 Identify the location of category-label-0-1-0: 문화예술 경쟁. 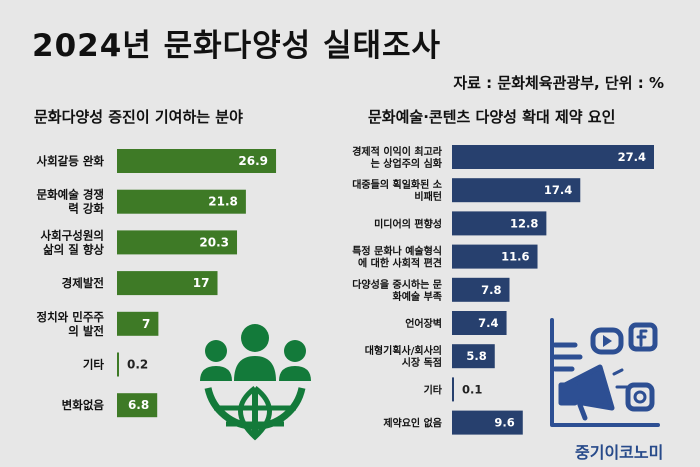
(70, 195).